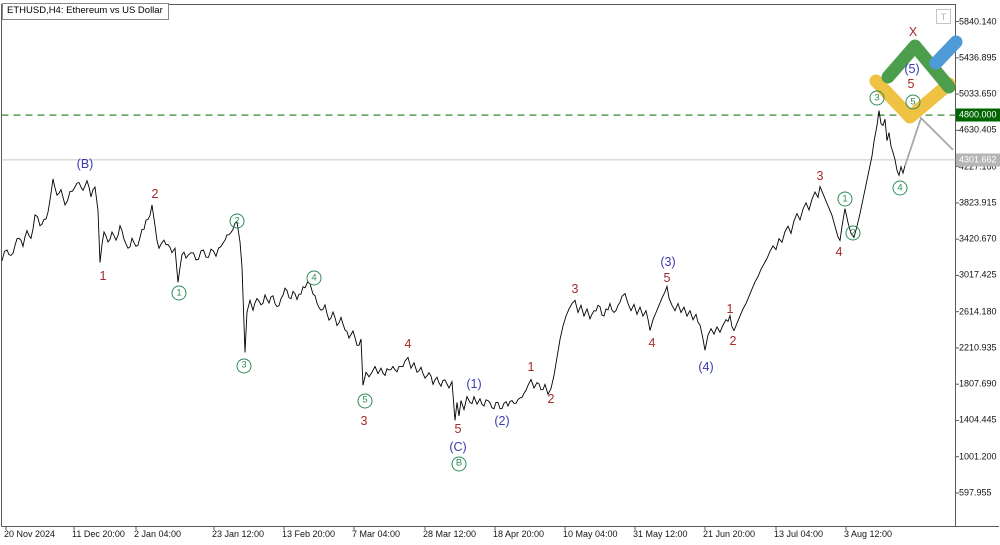 This screenshot has width=1000, height=545. Describe the element at coordinates (978, 93) in the screenshot. I see `y-axis-label: 5033.650` at that location.